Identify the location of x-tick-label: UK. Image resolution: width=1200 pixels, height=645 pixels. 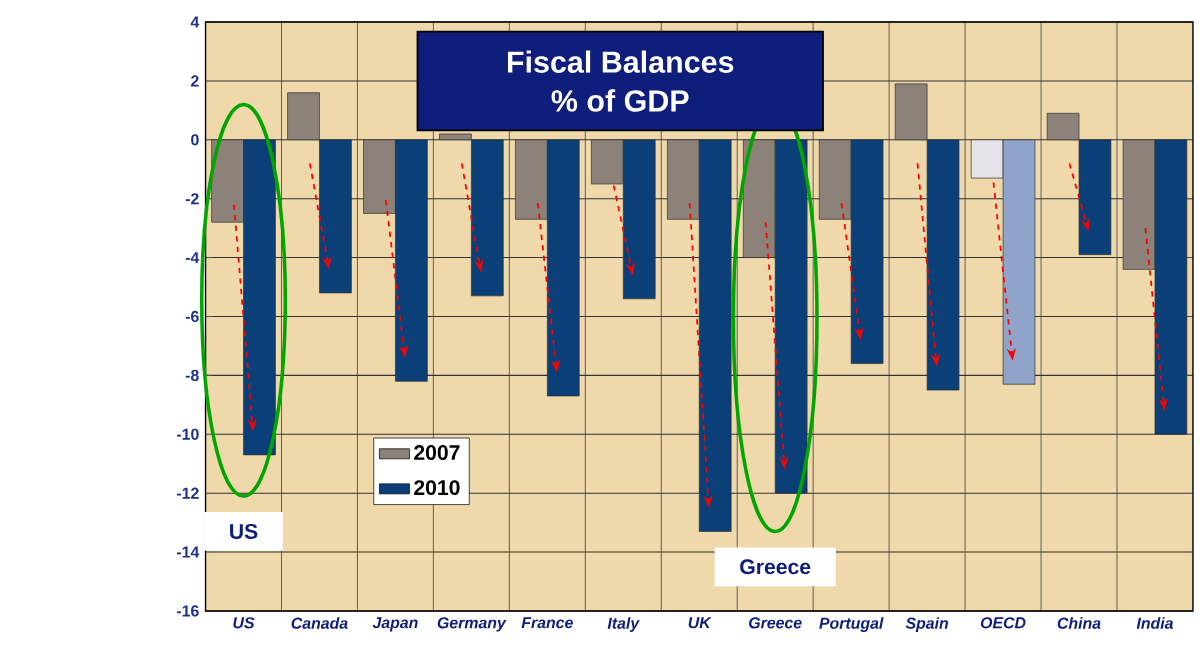
(700, 623).